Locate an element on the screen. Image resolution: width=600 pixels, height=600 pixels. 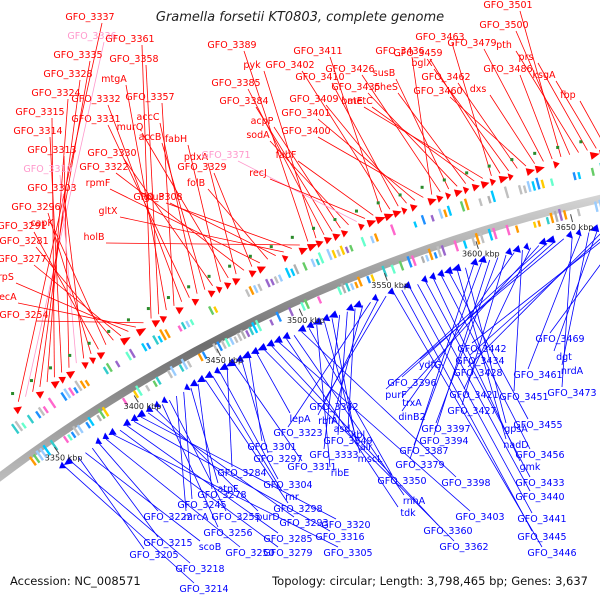
gene-label-minus: atpF is located at coordinates (227, 489).